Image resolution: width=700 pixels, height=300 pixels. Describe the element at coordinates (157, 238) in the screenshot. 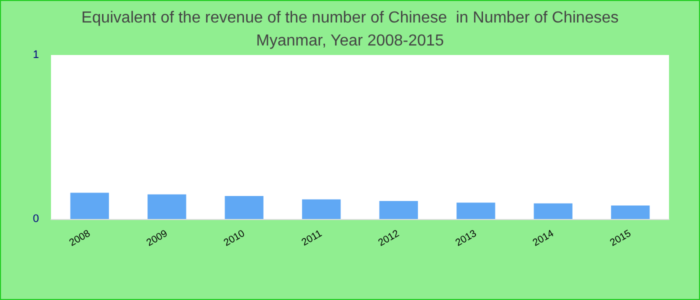

I see `x-tick-label: 2009` at that location.